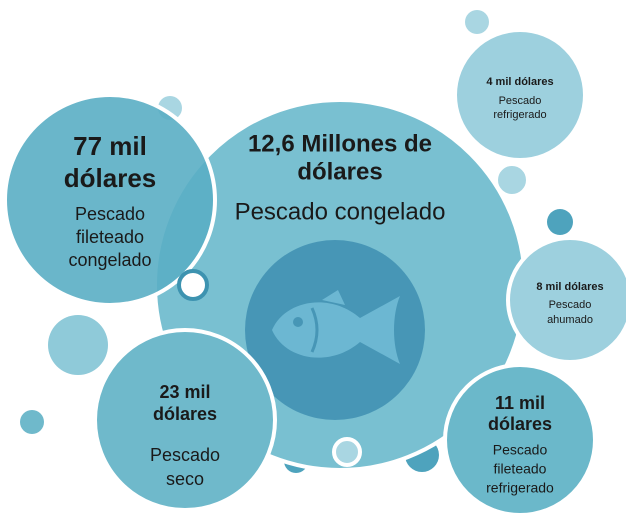 The height and width of the screenshot is (515, 626). I want to click on label: congelado, so click(109, 260).